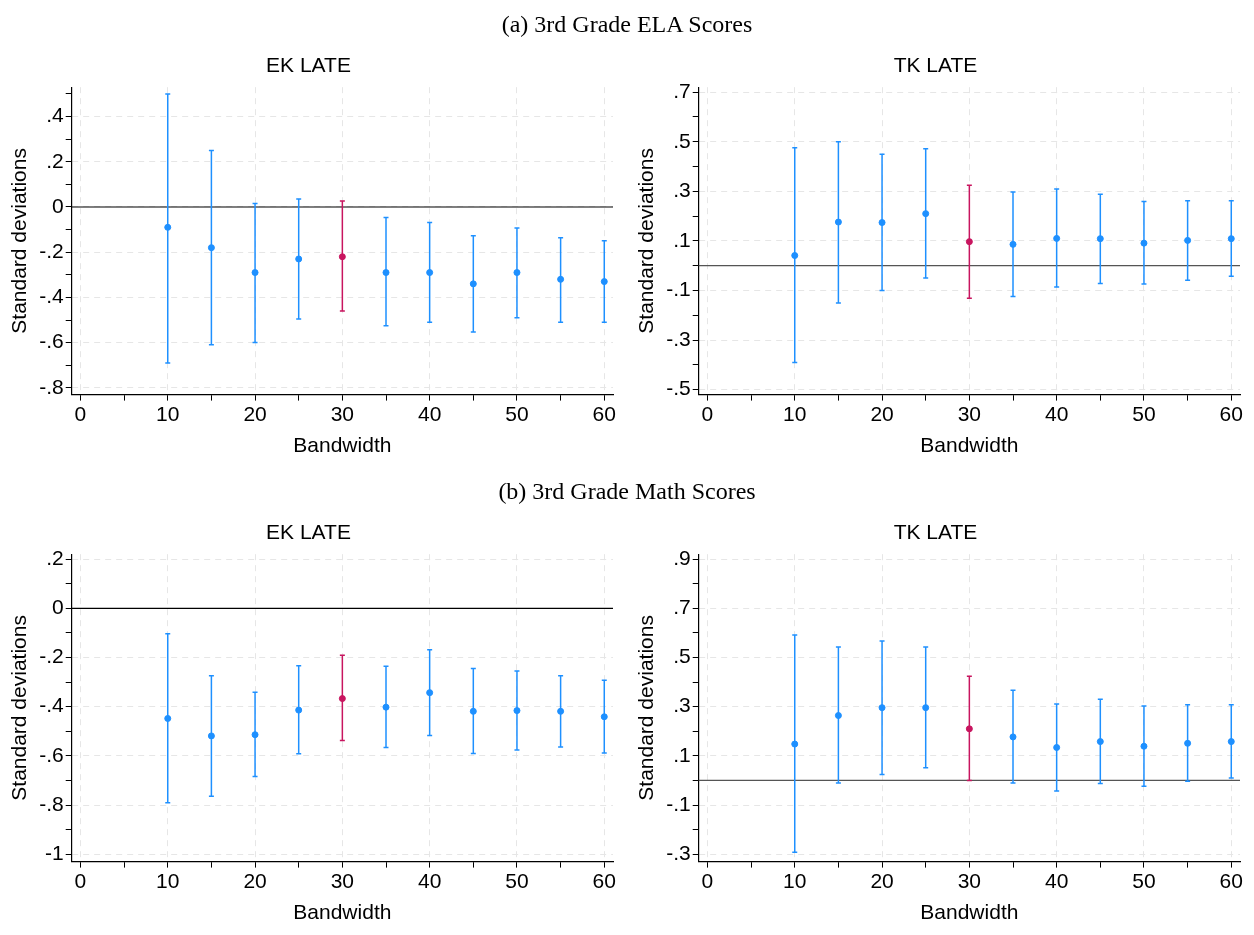 The width and height of the screenshot is (1254, 935). Describe the element at coordinates (627, 24) in the screenshot. I see `text: (a) 3rd Grade ELA Scores` at that location.